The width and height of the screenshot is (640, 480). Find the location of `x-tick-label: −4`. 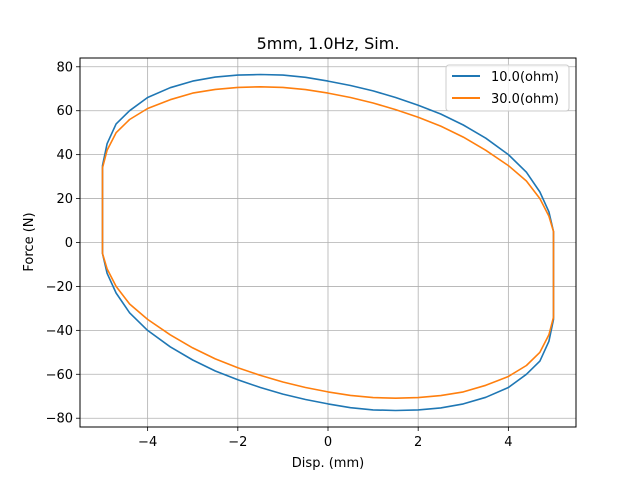

x-tick-label: −4 is located at coordinates (147, 442).